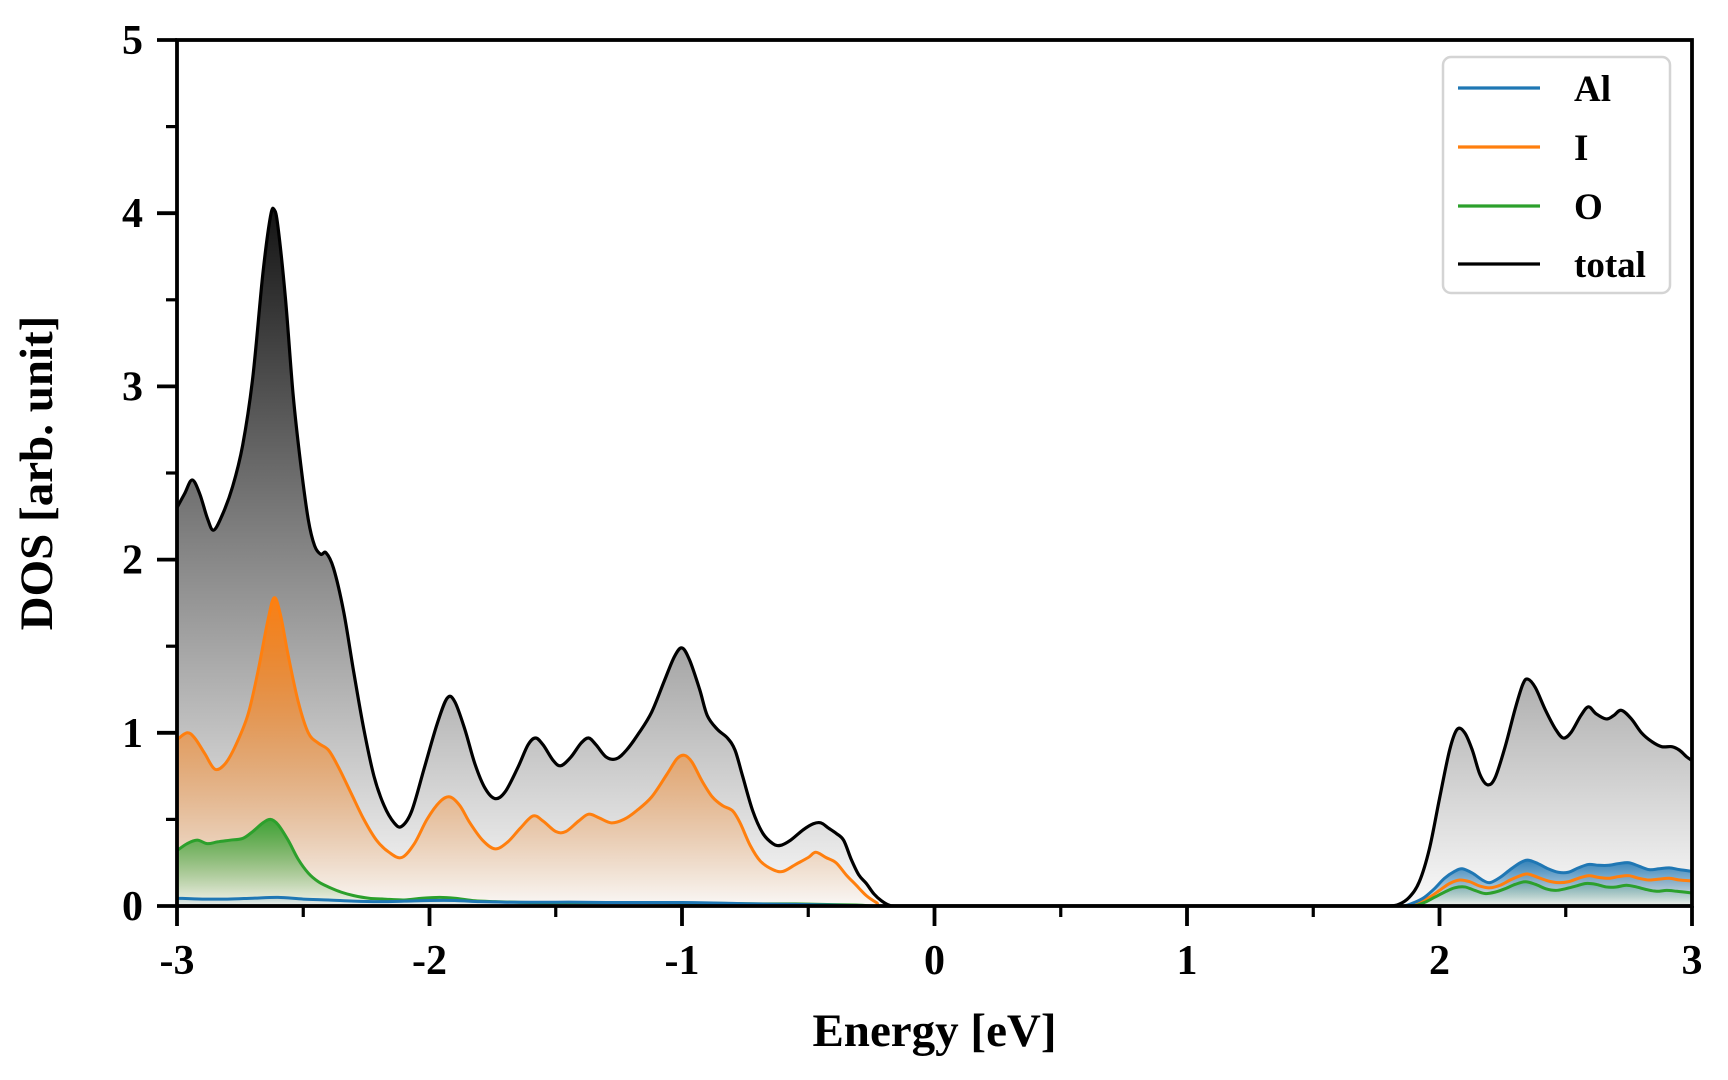  I want to click on y-tick-label-3: 3, so click(132, 387).